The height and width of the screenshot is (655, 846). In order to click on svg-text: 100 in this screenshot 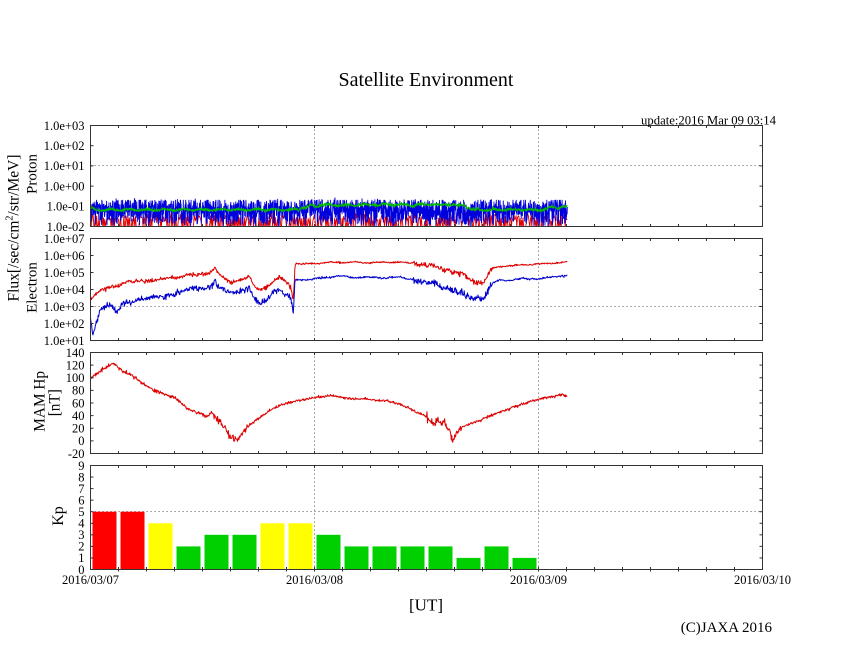, I will do `click(75, 378)`.